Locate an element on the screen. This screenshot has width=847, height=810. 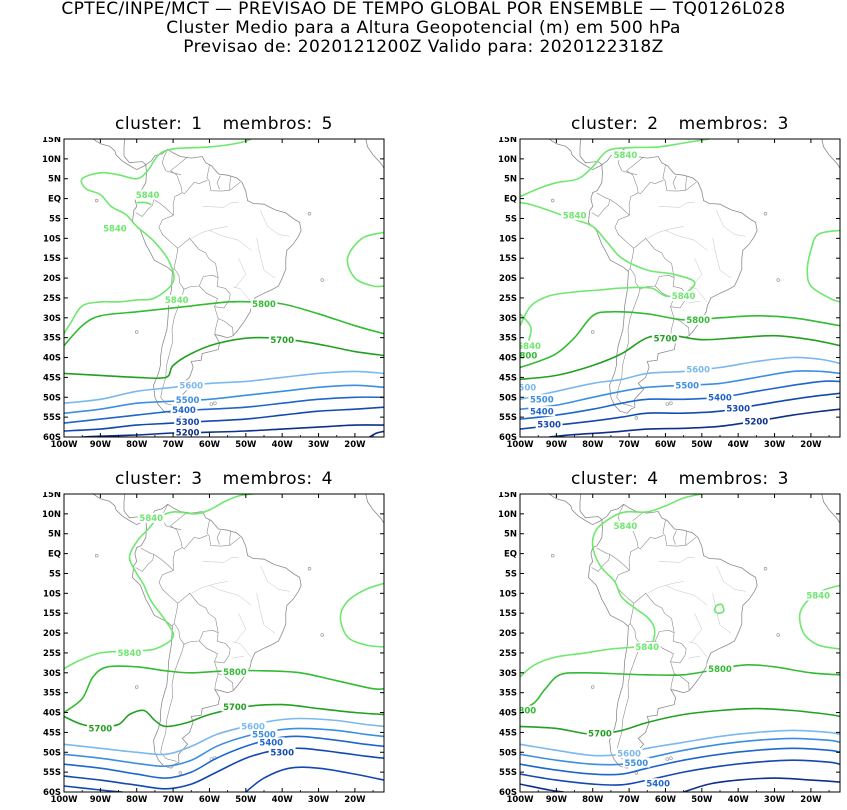
lat-tick-label: EQ is located at coordinates (510, 200).